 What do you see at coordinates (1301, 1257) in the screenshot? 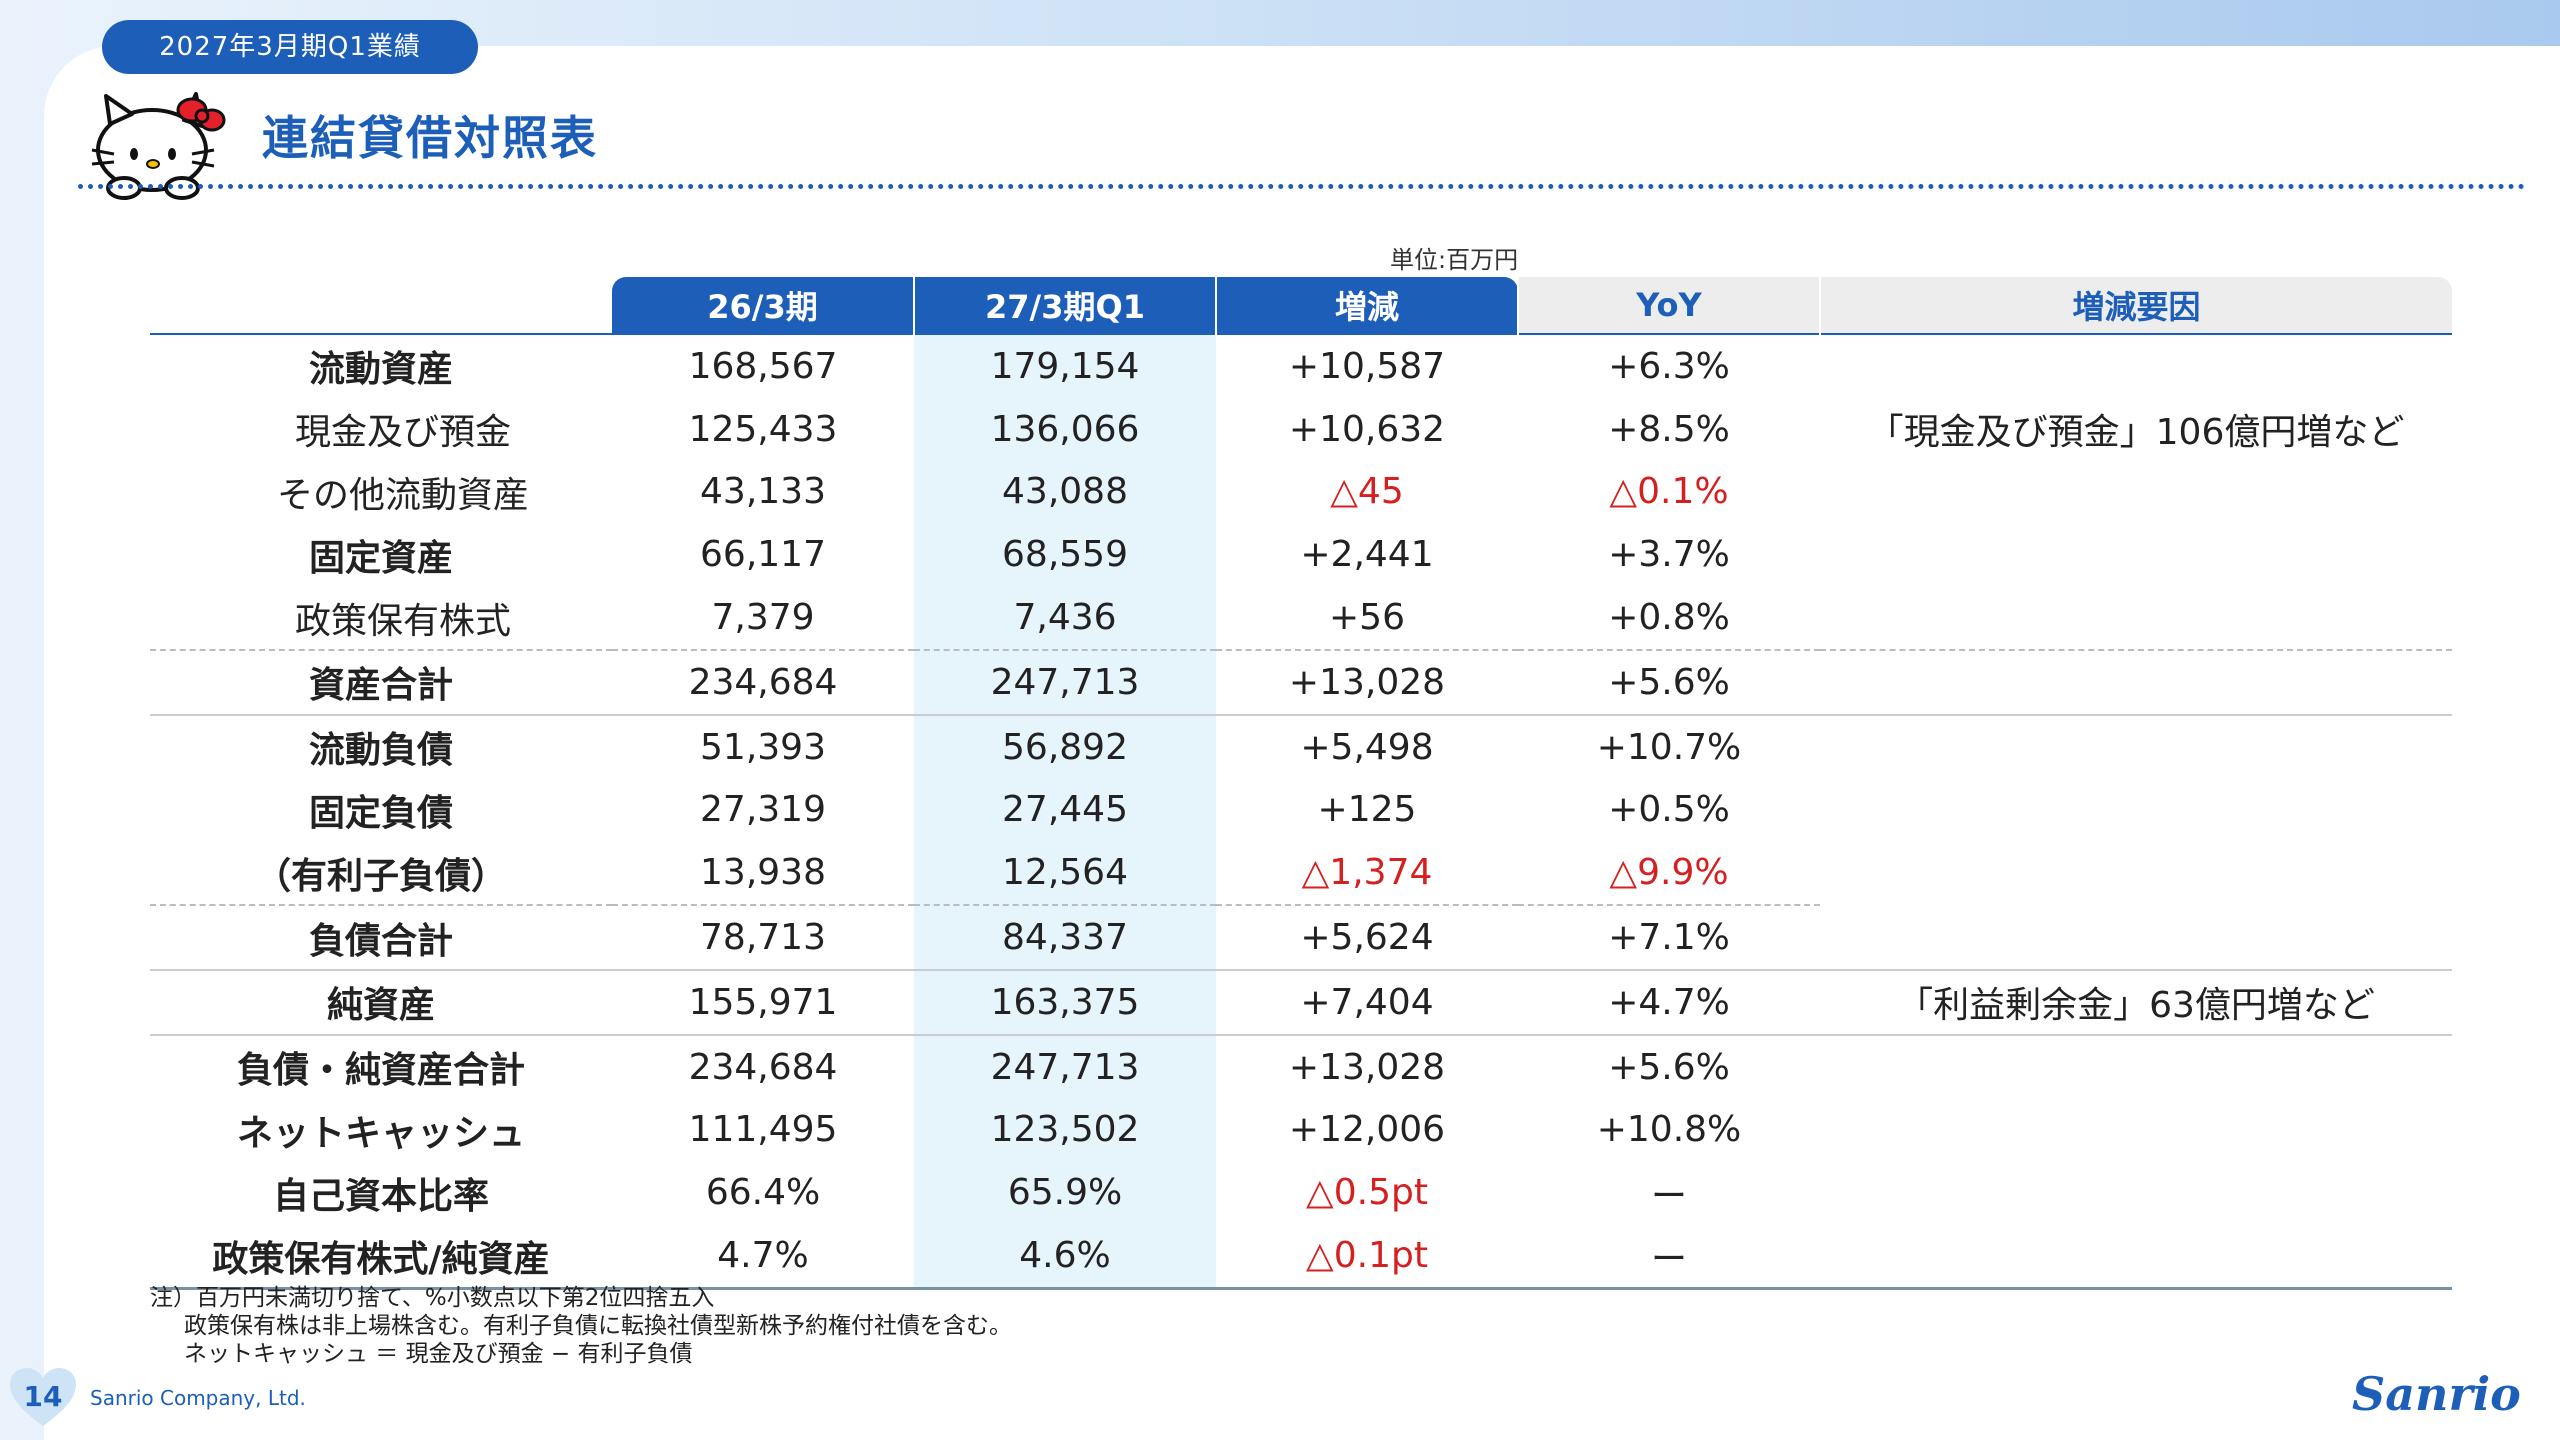
I see `table-row: 政策保有株式/純資産 4.7% 4.6% △0.1pt ー` at bounding box center [1301, 1257].